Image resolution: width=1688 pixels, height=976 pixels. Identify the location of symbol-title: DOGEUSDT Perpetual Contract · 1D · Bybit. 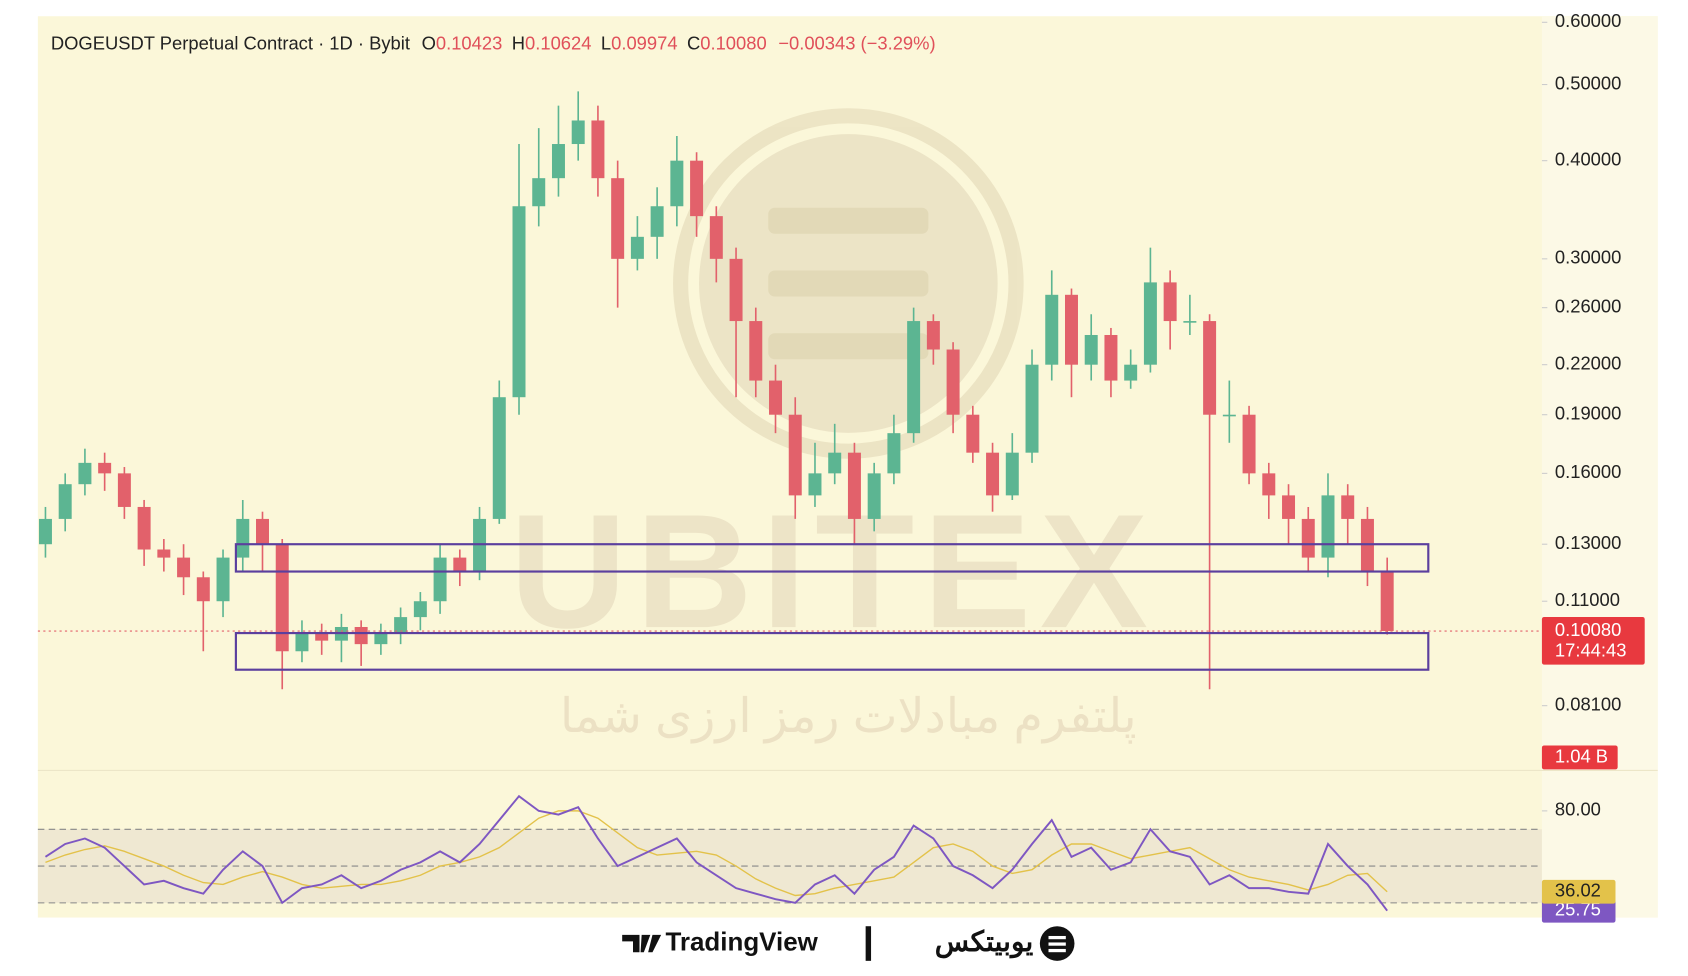
(230, 42).